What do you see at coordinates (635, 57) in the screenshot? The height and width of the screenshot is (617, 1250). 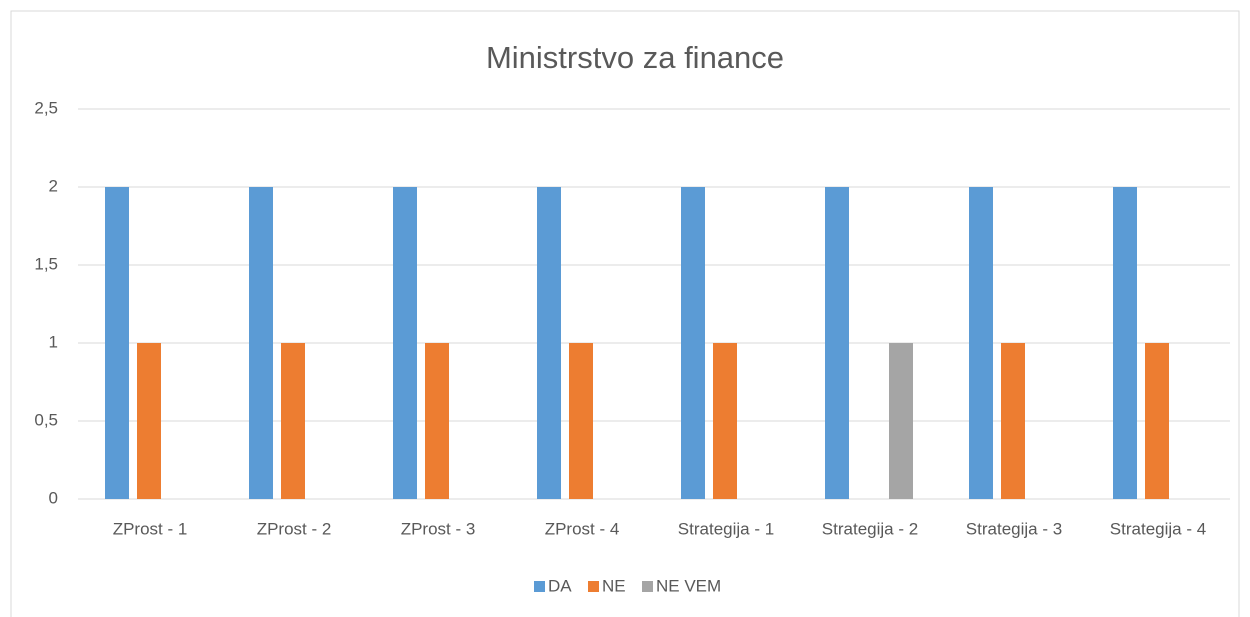 I see `chart-title: Ministrstvo za finance` at bounding box center [635, 57].